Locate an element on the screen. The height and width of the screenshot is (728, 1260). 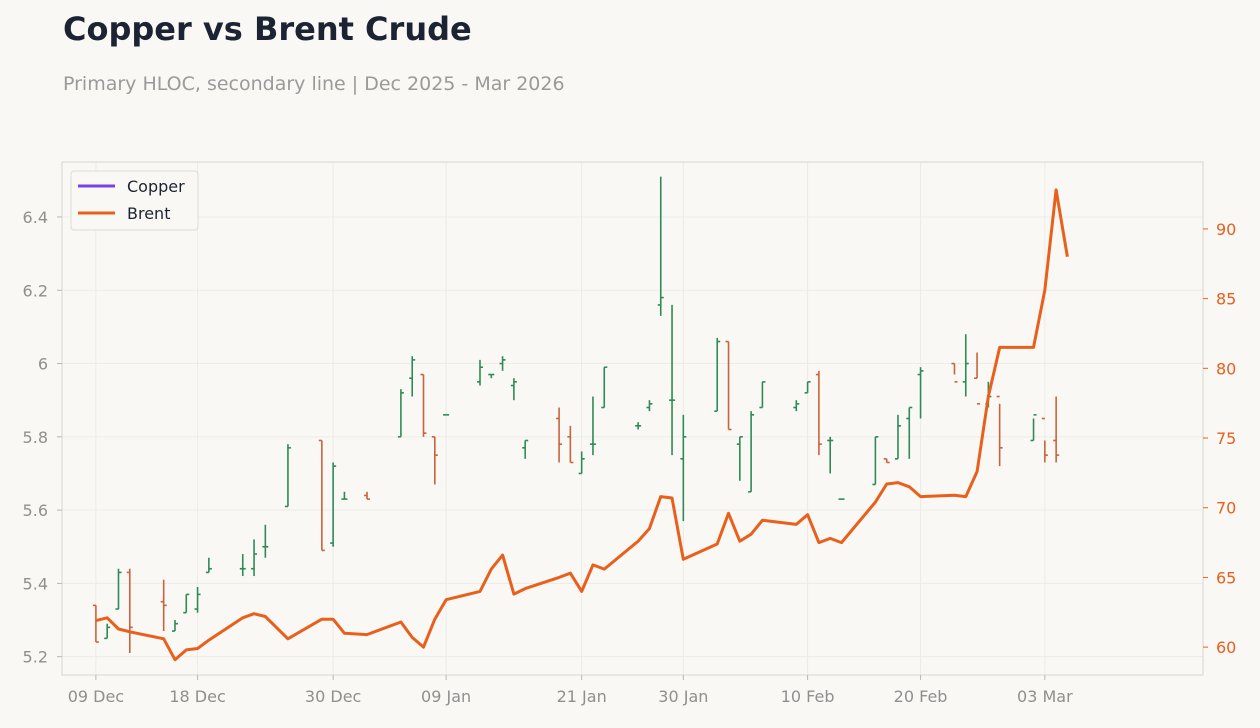
y-right-tick-label: 85 is located at coordinates (1226, 299).